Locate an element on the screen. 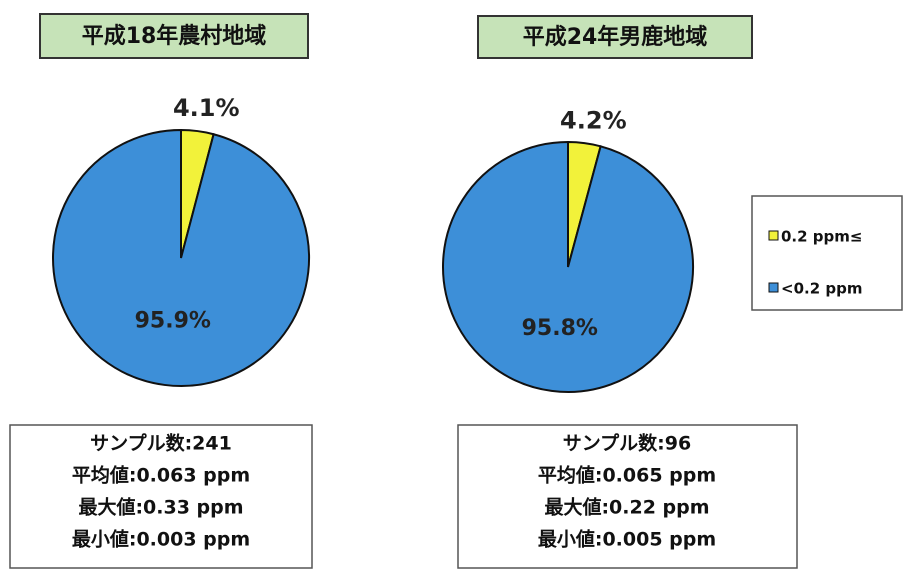 This screenshot has height=573, width=903. info-line: サンプル数:96 is located at coordinates (627, 443).